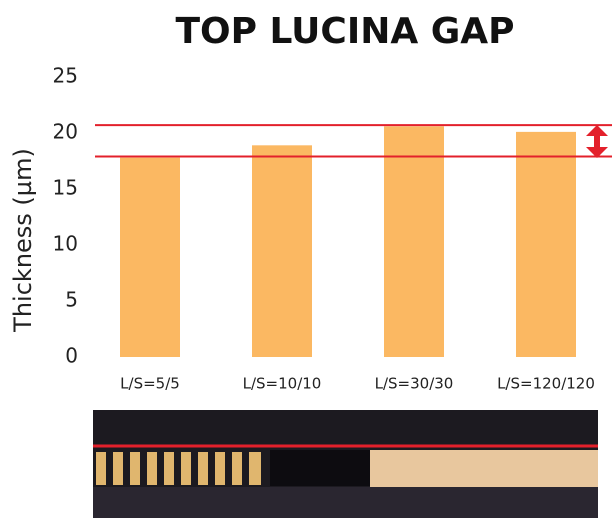  I want to click on x-tick-label: L/S=10/10, so click(282, 384).